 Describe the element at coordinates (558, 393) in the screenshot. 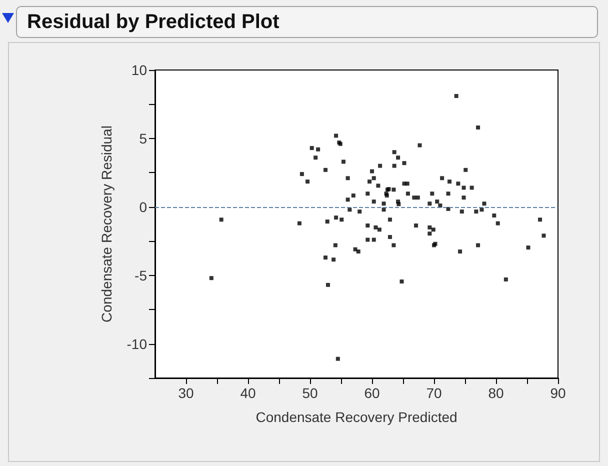

I see `x-tick-label: 90` at that location.